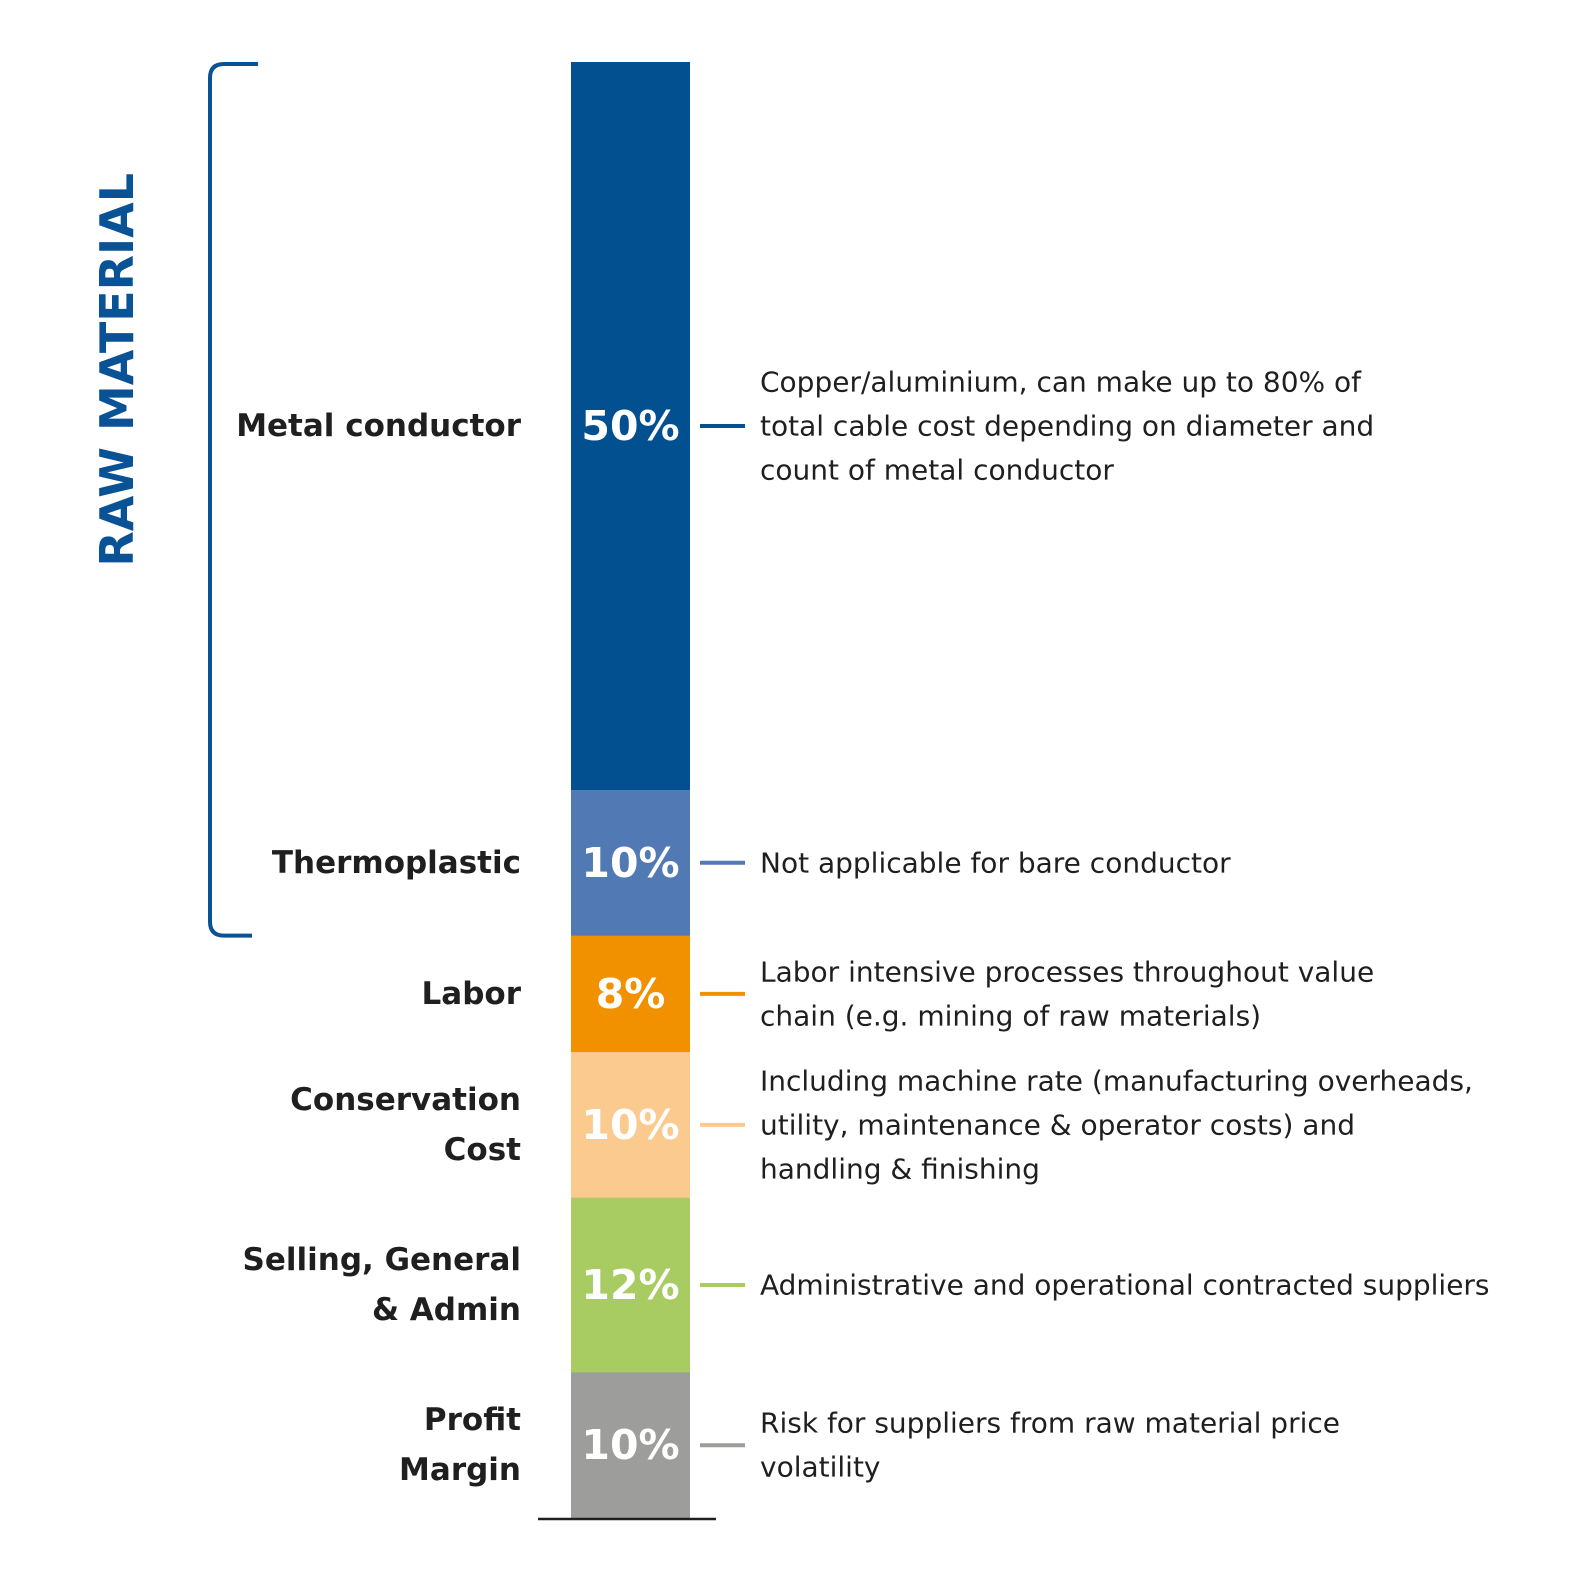  What do you see at coordinates (937, 470) in the screenshot?
I see `description-metal-conductor-line-3: count of metal conductor` at bounding box center [937, 470].